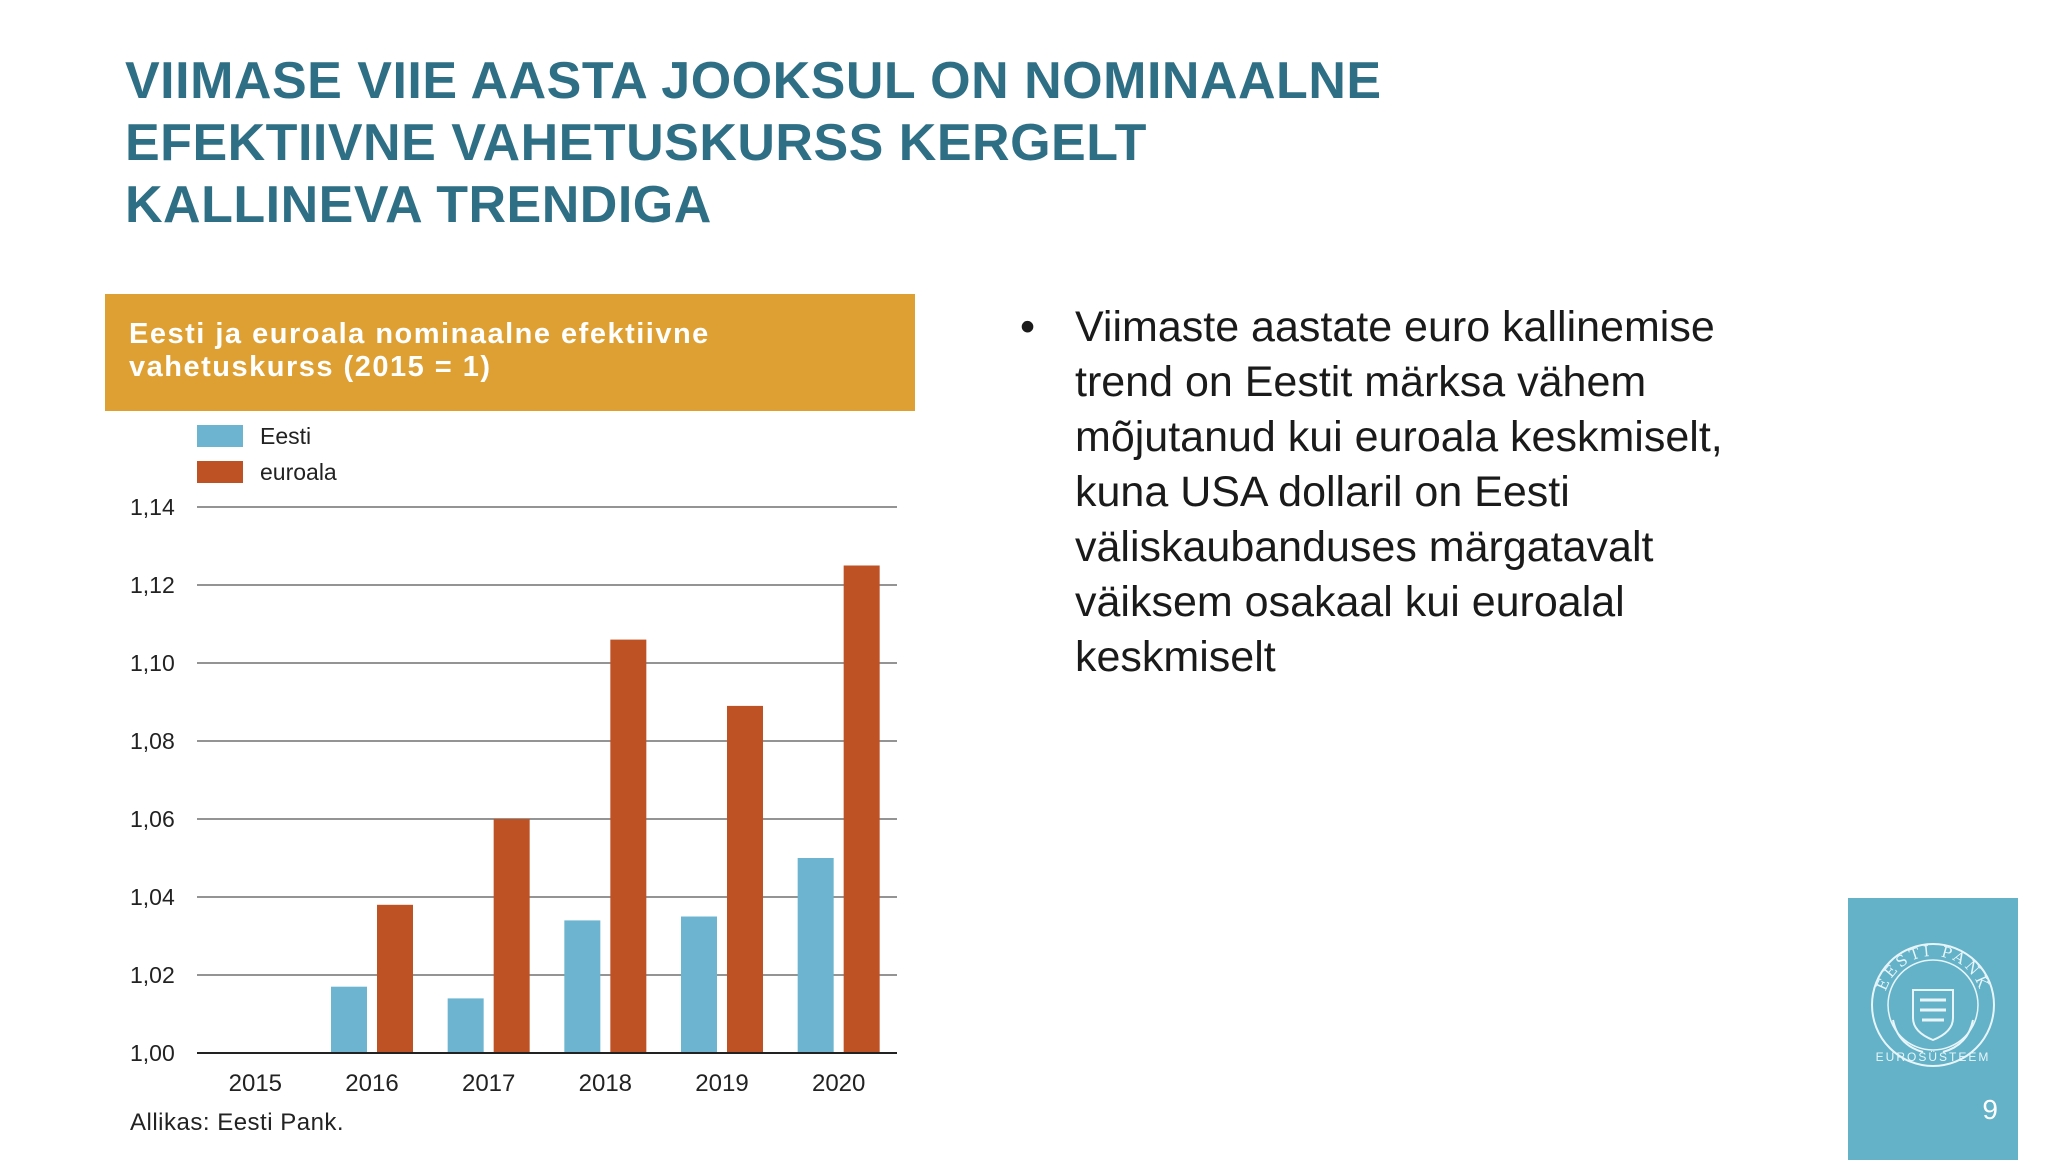 The width and height of the screenshot is (2048, 1160). I want to click on brand-panel: EESTI PANK EUROSÜSTEEM 9, so click(1933, 1029).